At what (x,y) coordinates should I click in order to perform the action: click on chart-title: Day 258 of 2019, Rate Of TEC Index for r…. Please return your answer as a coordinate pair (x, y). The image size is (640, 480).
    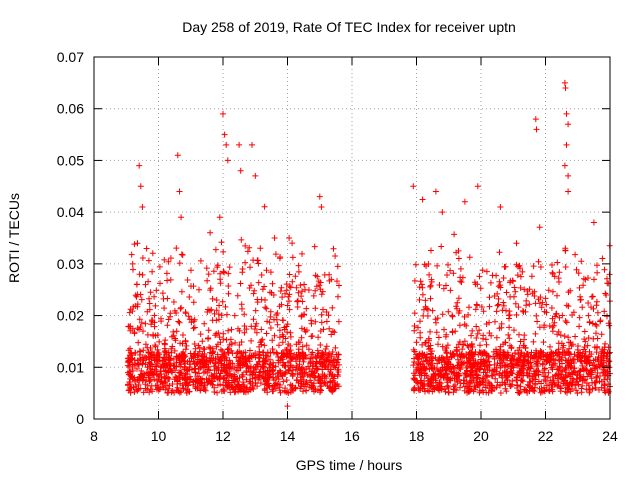
    Looking at the image, I should click on (349, 27).